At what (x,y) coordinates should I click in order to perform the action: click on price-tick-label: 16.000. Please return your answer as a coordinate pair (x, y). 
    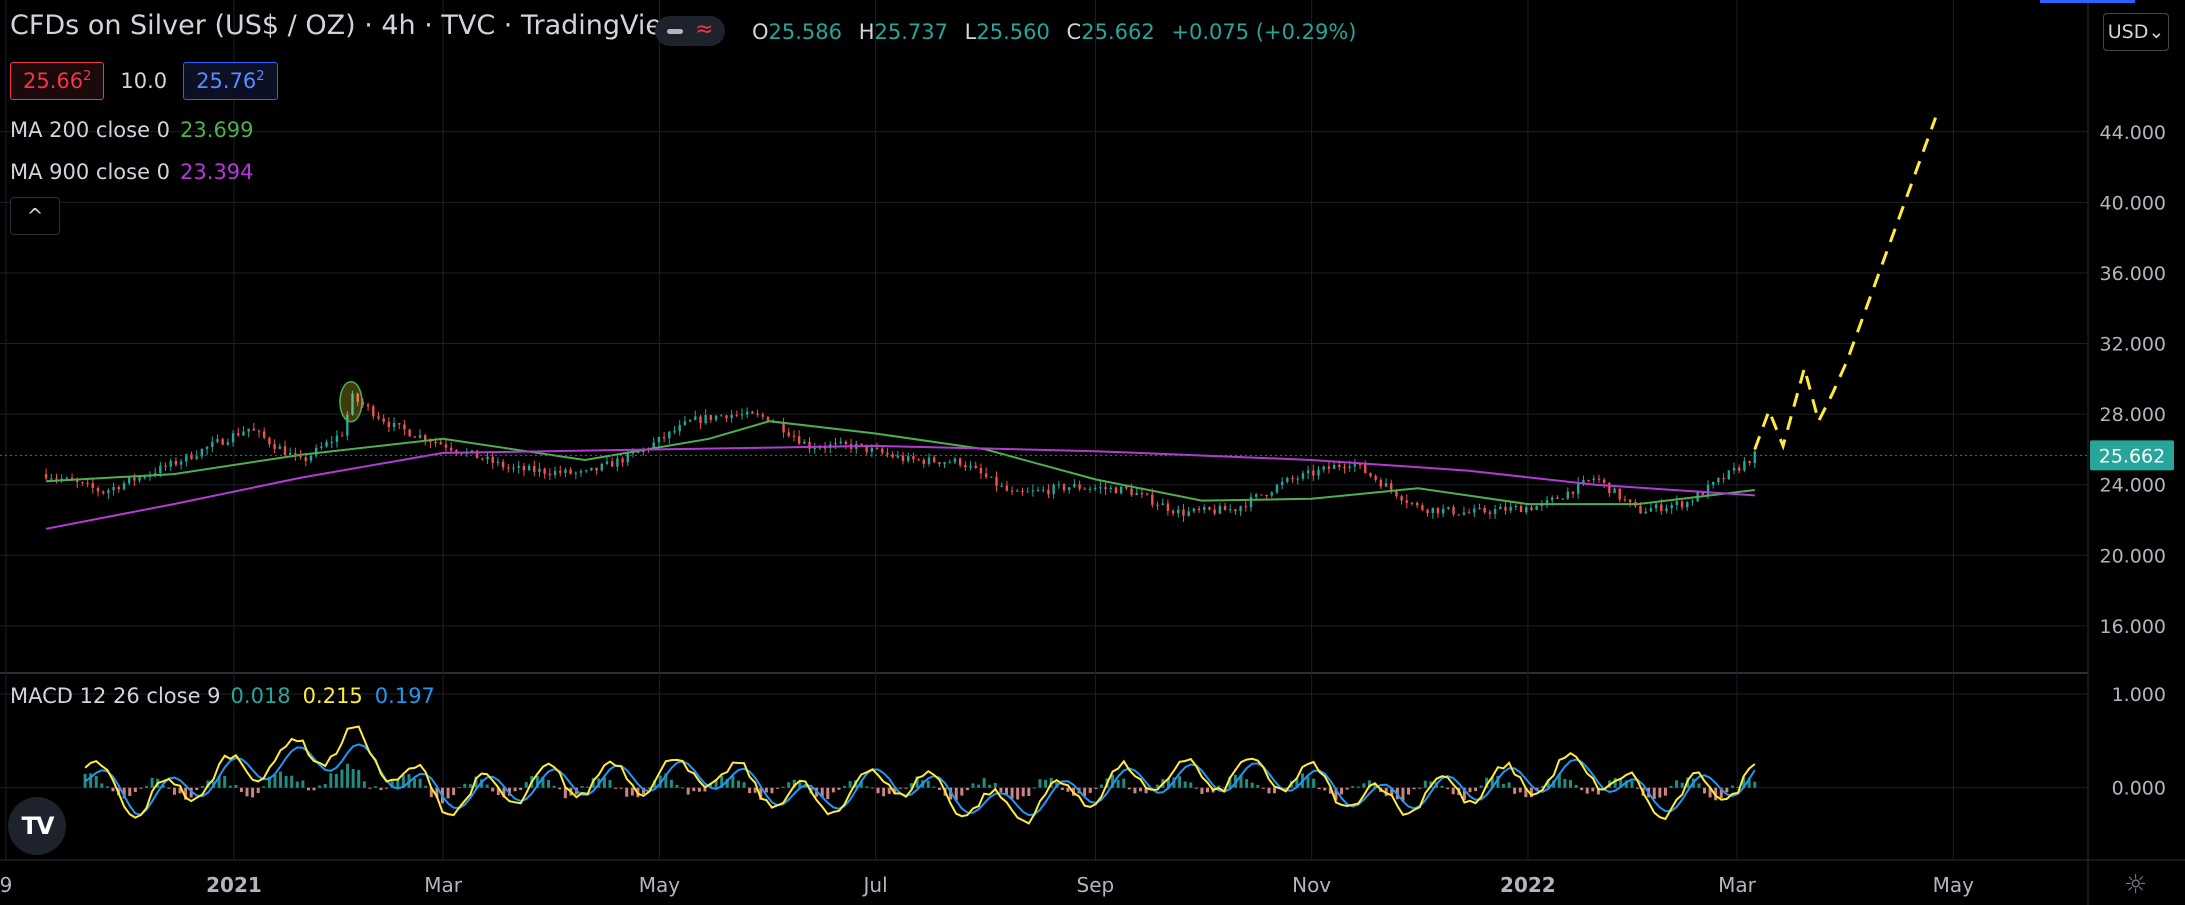
    Looking at the image, I should click on (2133, 627).